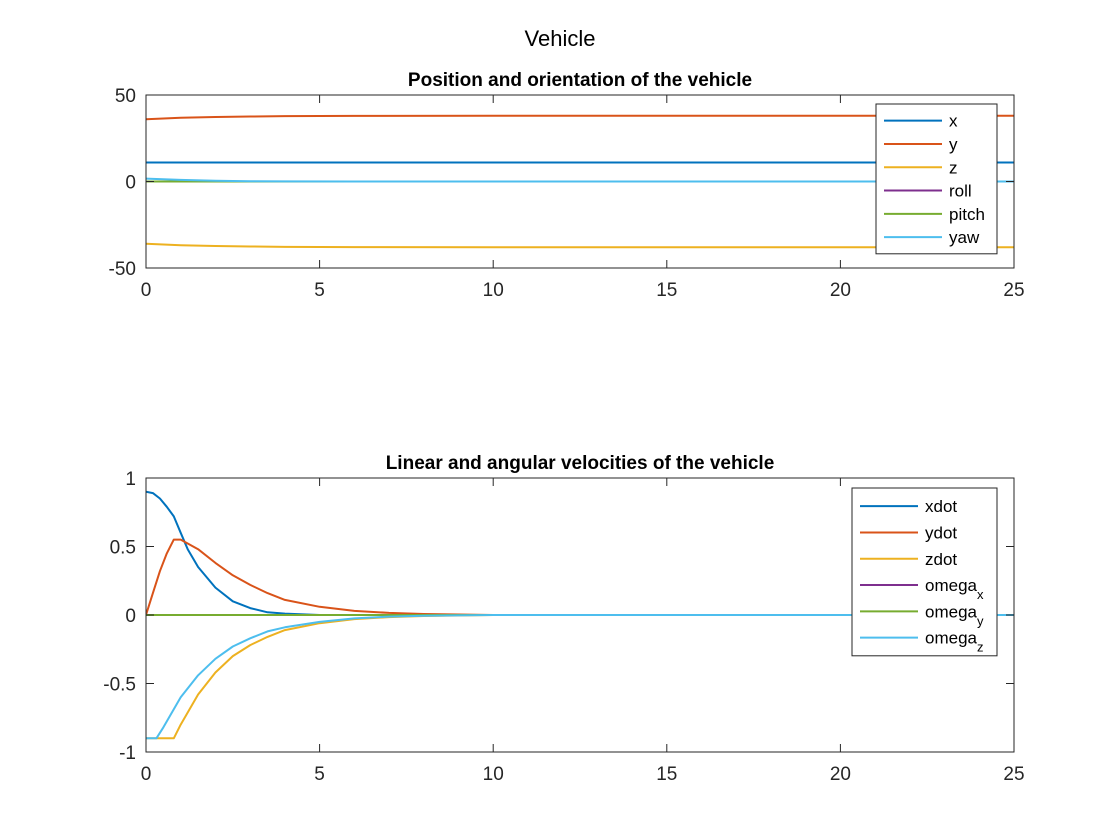  I want to click on y-tick-label: 50, so click(125, 96).